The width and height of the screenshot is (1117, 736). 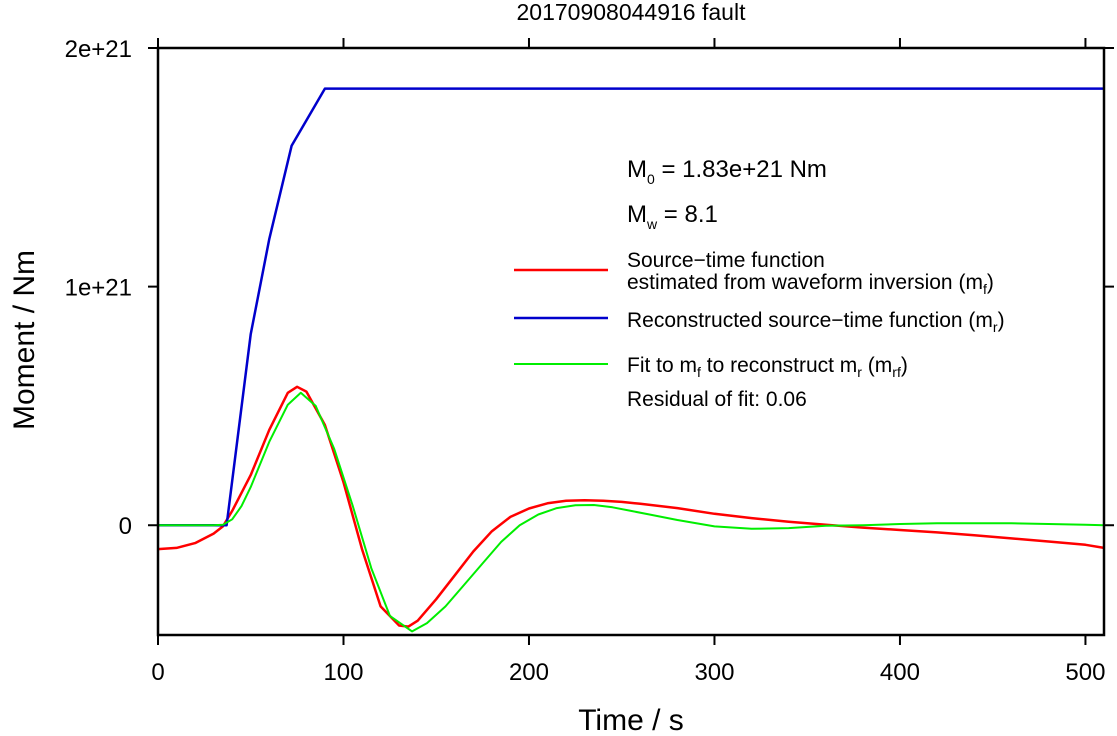 What do you see at coordinates (726, 260) in the screenshot?
I see `legend-label-source-time-line1: Source−time function` at bounding box center [726, 260].